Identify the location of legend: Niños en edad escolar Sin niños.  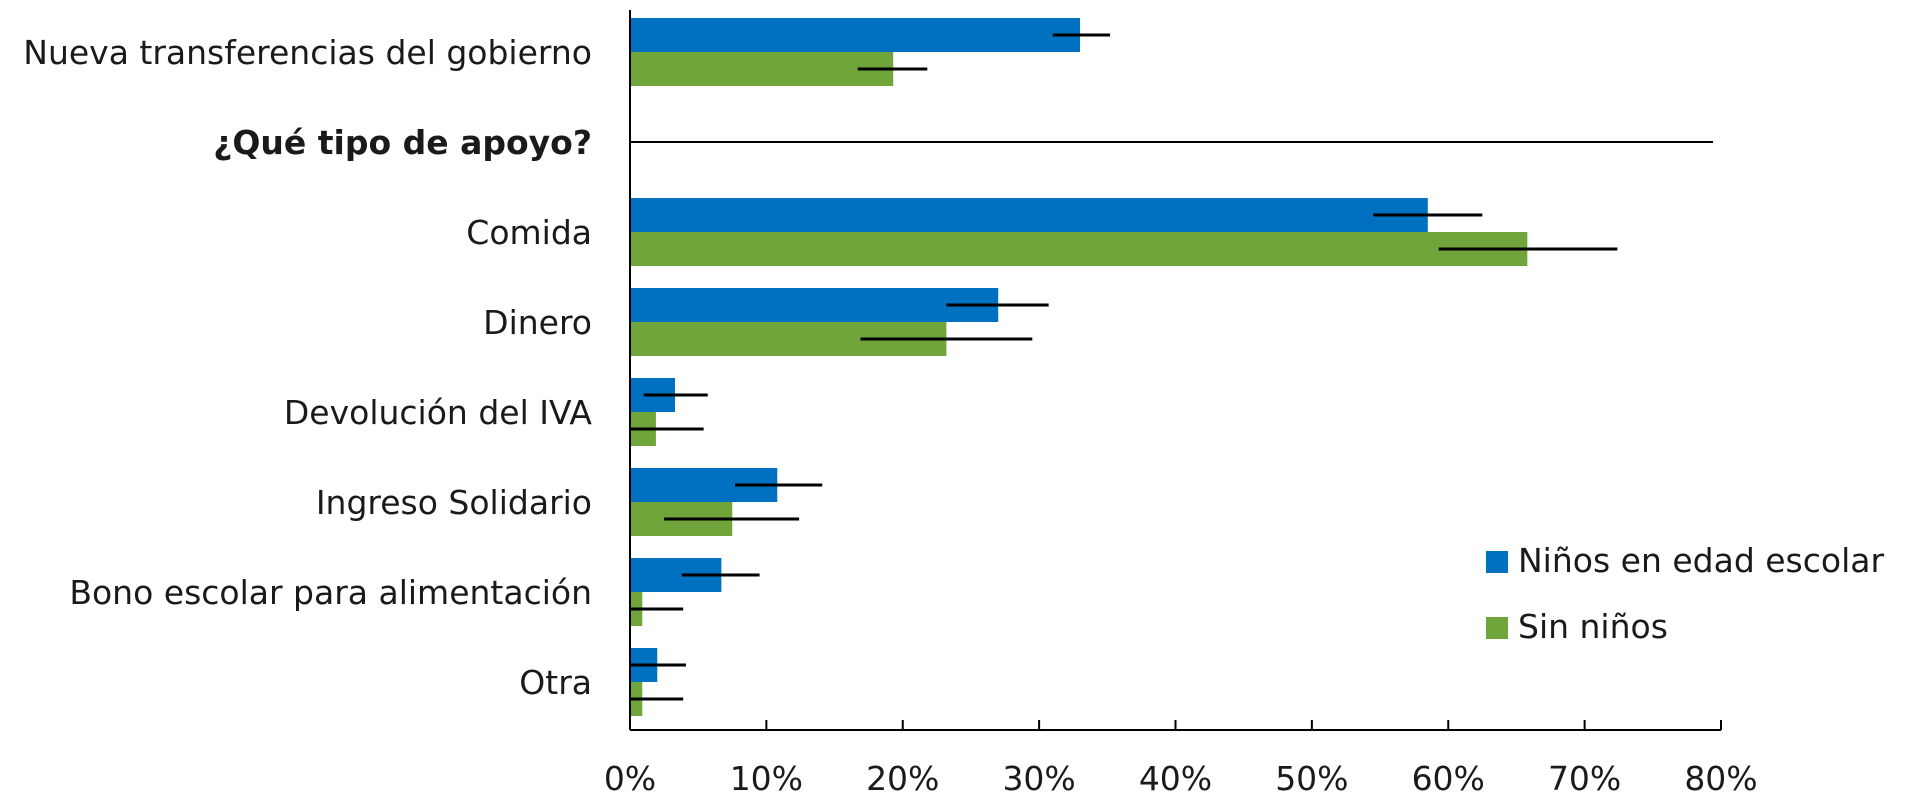
(1685, 593).